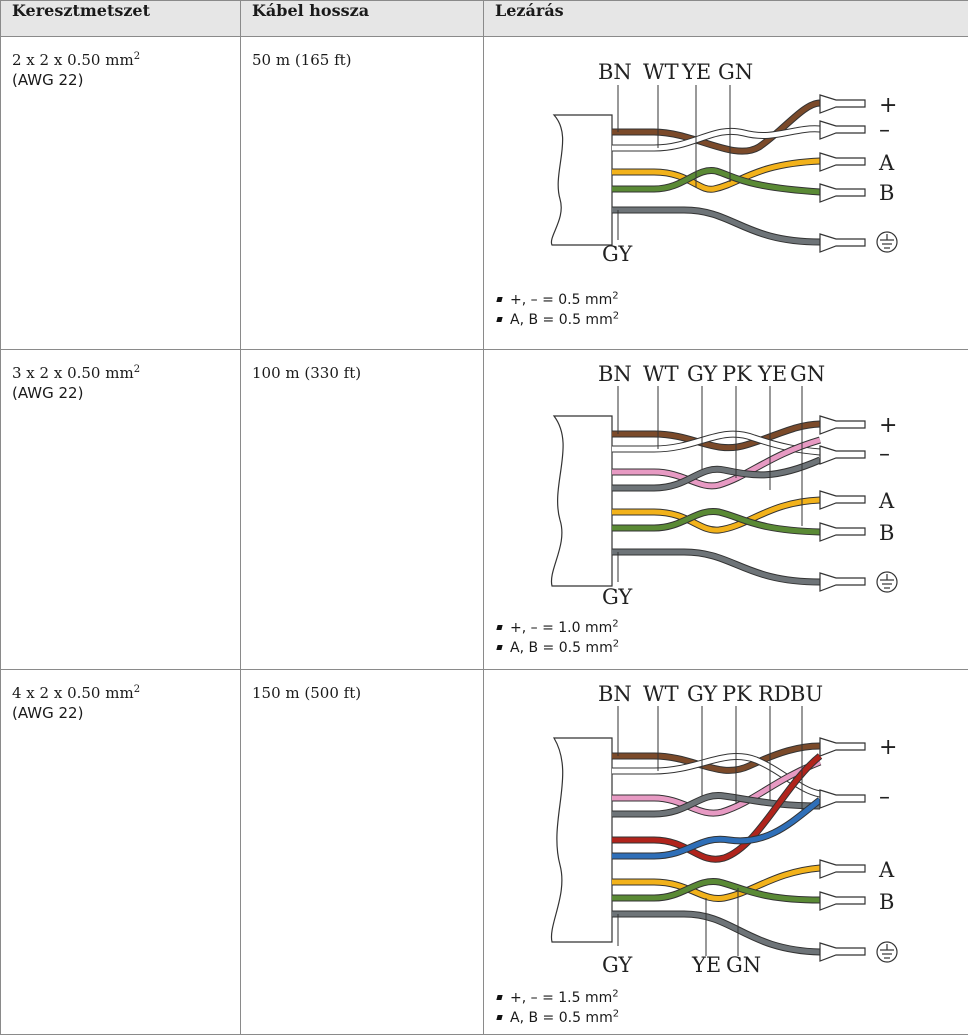 The height and width of the screenshot is (1035, 968). What do you see at coordinates (716, 775) in the screenshot?
I see `wire-wt` at bounding box center [716, 775].